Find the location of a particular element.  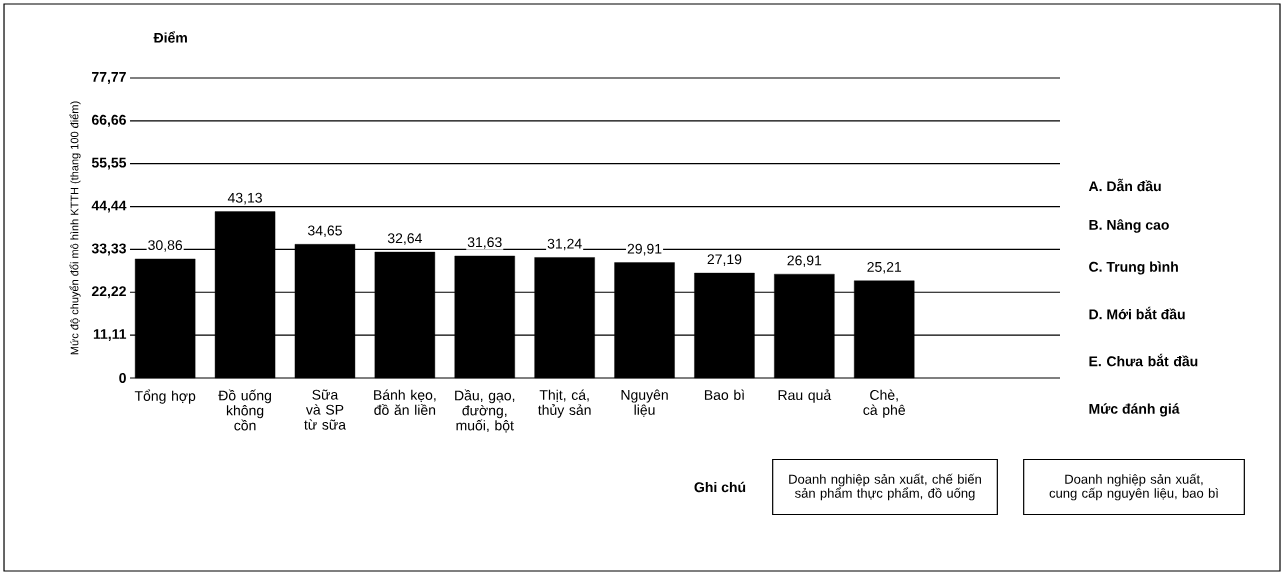

y-tick-label: 33,33 is located at coordinates (108, 249).